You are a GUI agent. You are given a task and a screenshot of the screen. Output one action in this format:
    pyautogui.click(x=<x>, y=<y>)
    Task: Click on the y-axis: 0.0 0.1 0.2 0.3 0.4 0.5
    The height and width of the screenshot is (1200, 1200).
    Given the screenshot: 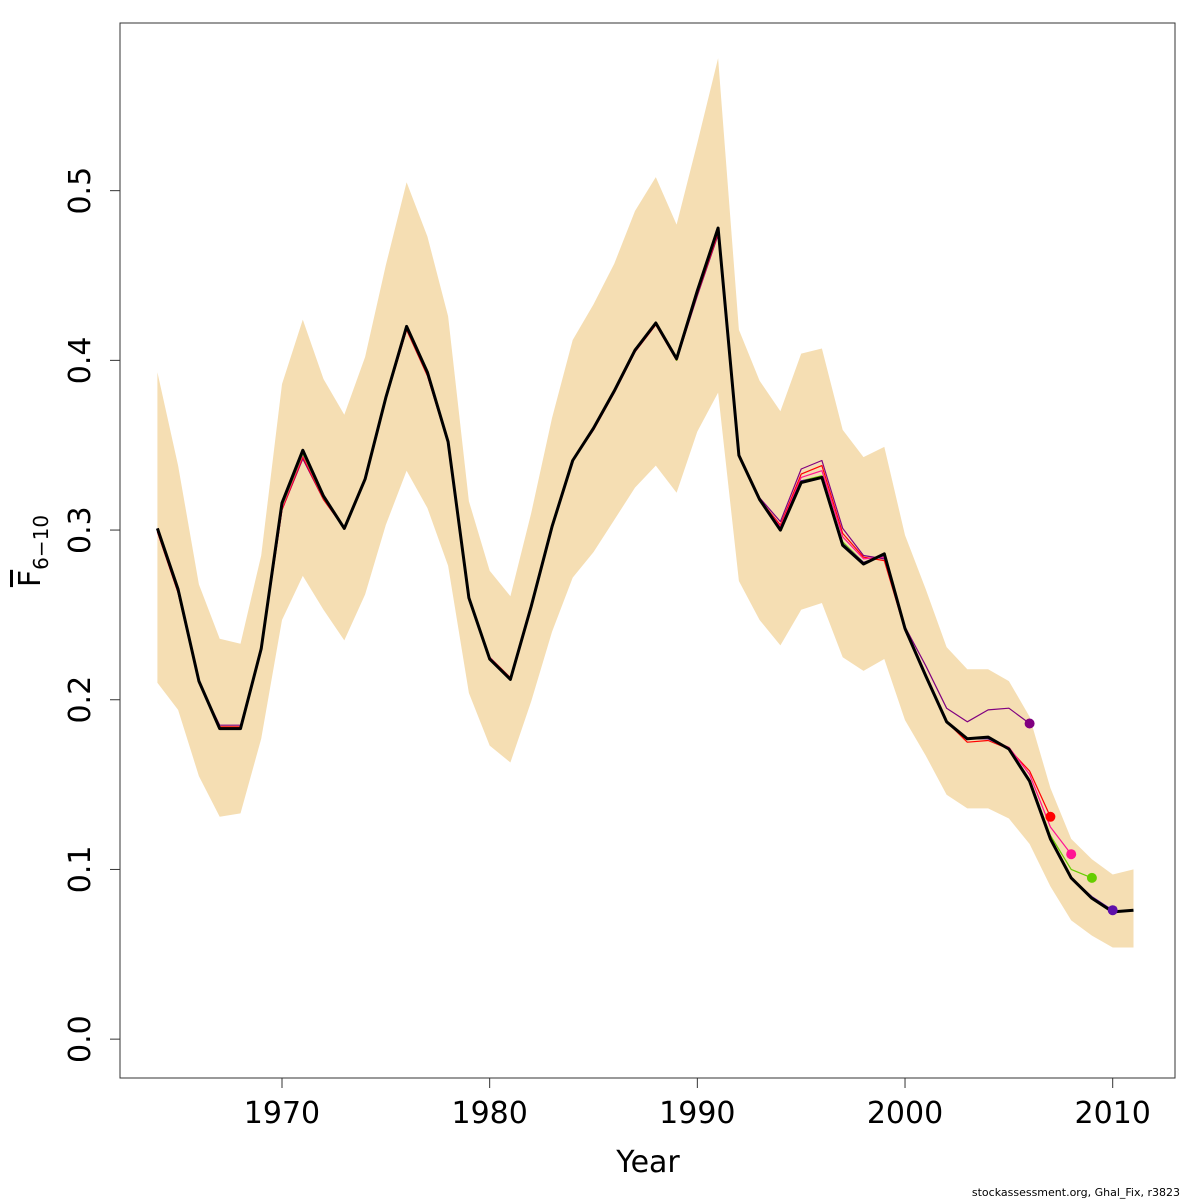 What is the action you would take?
    pyautogui.click(x=92, y=615)
    